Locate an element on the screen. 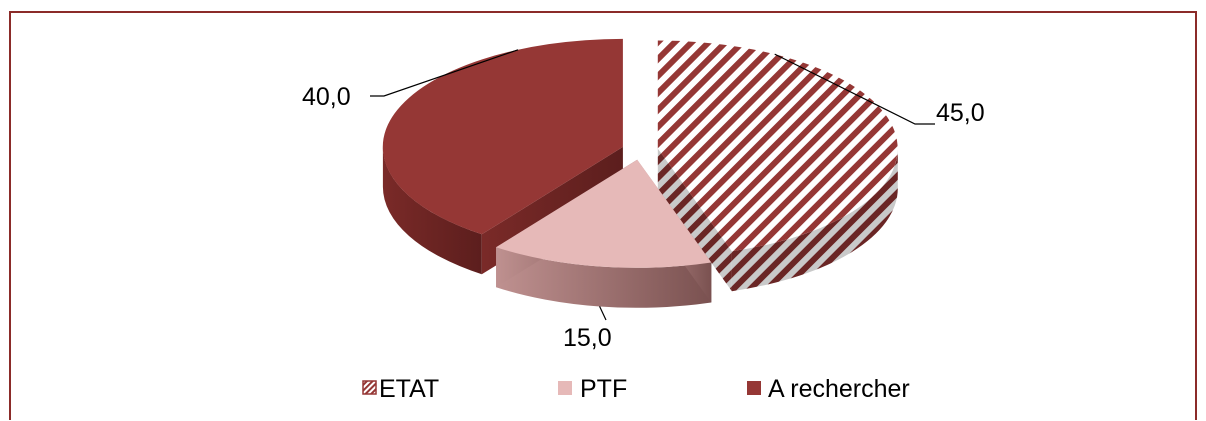 Image resolution: width=1206 pixels, height=421 pixels. data-label-a-rechercher: 40,0 is located at coordinates (326, 97).